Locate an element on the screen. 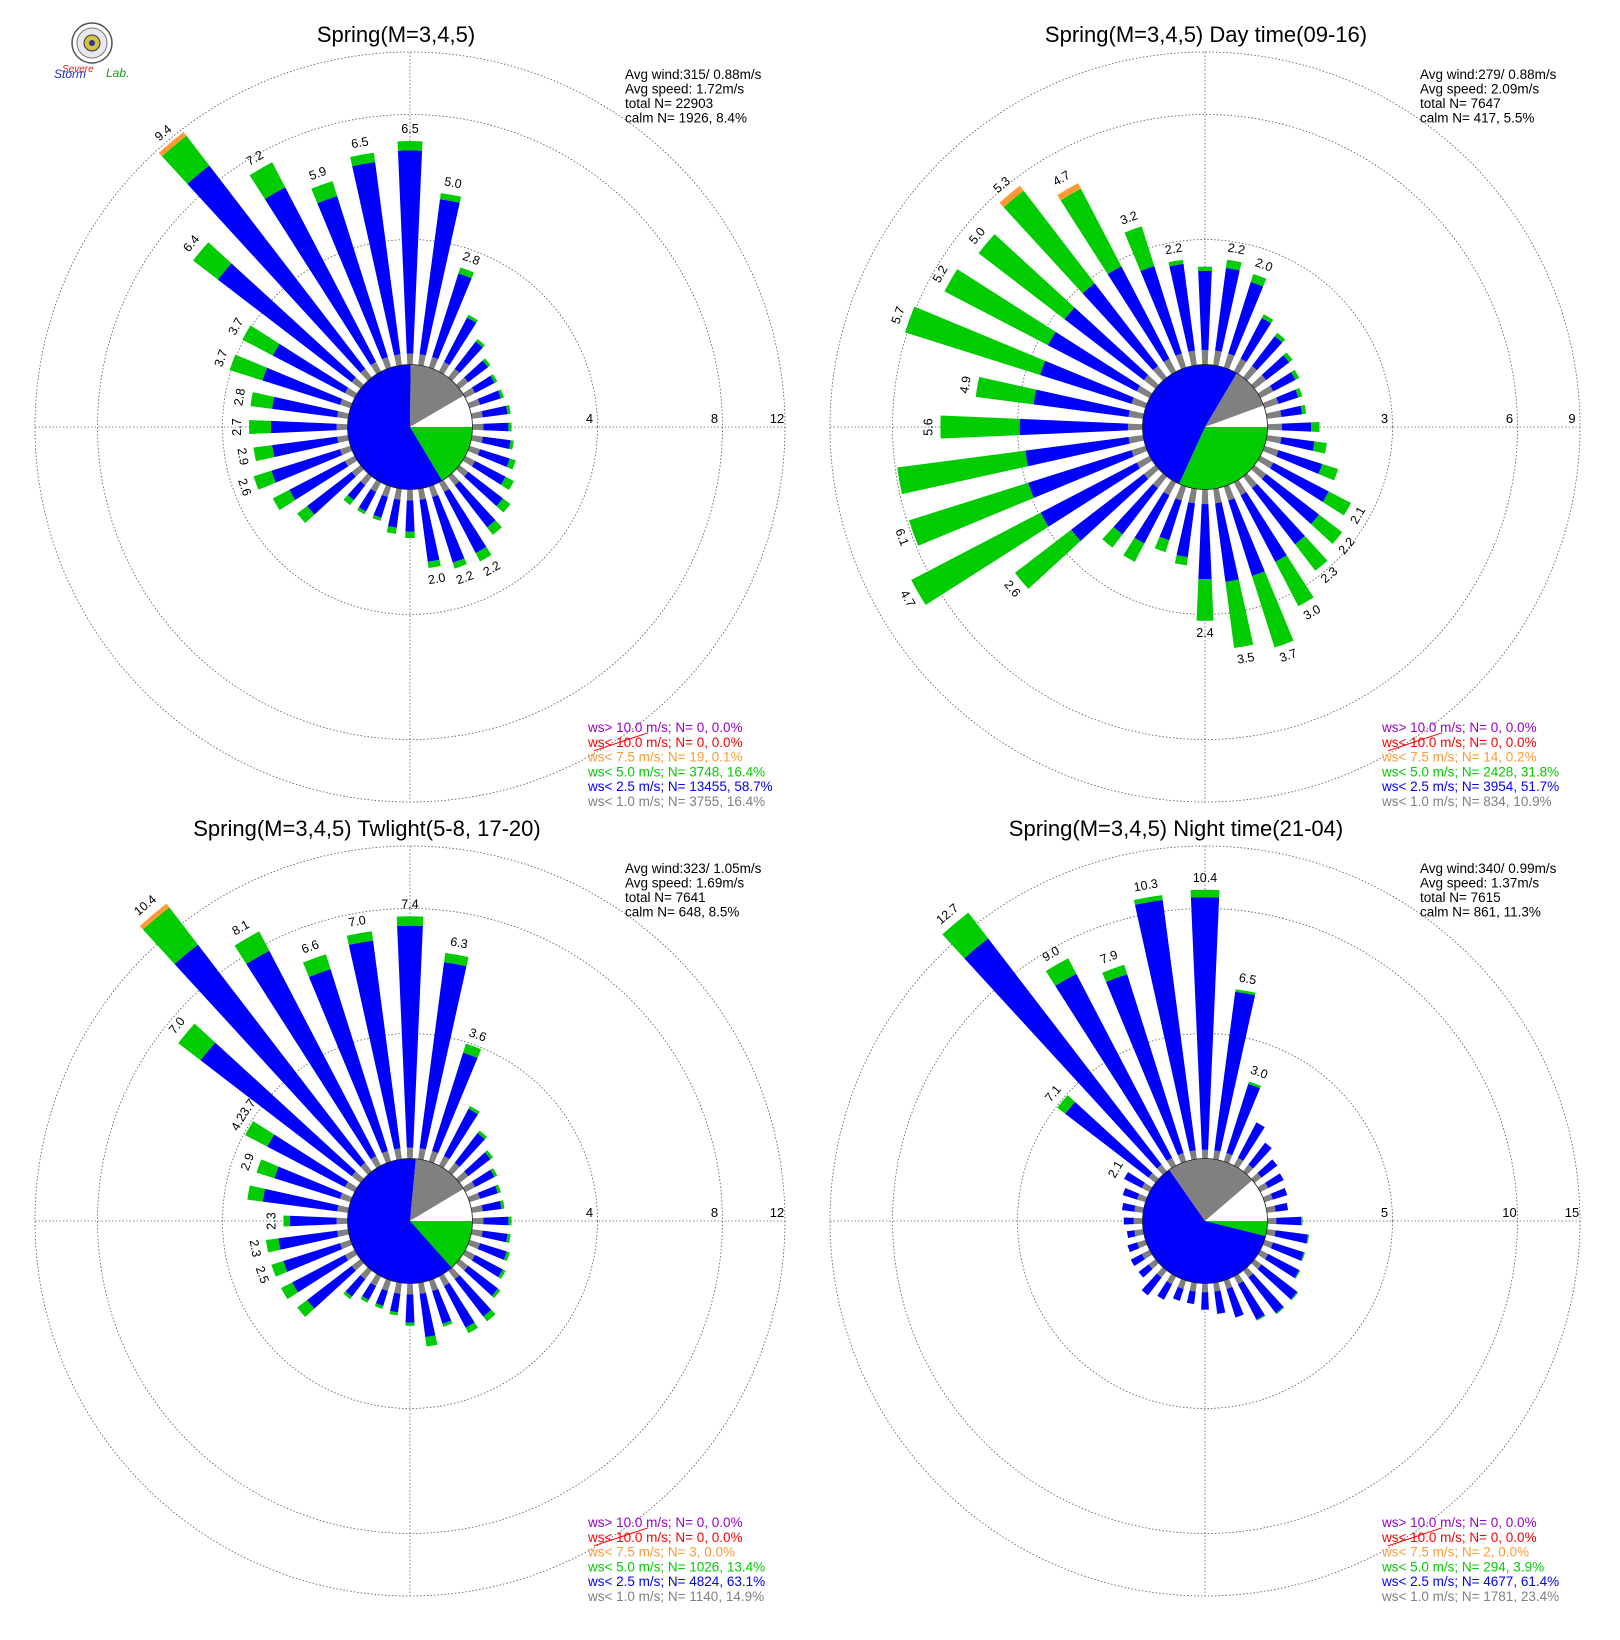 The height and width of the screenshot is (1640, 1620). legend-strike is located at coordinates (621, 742).